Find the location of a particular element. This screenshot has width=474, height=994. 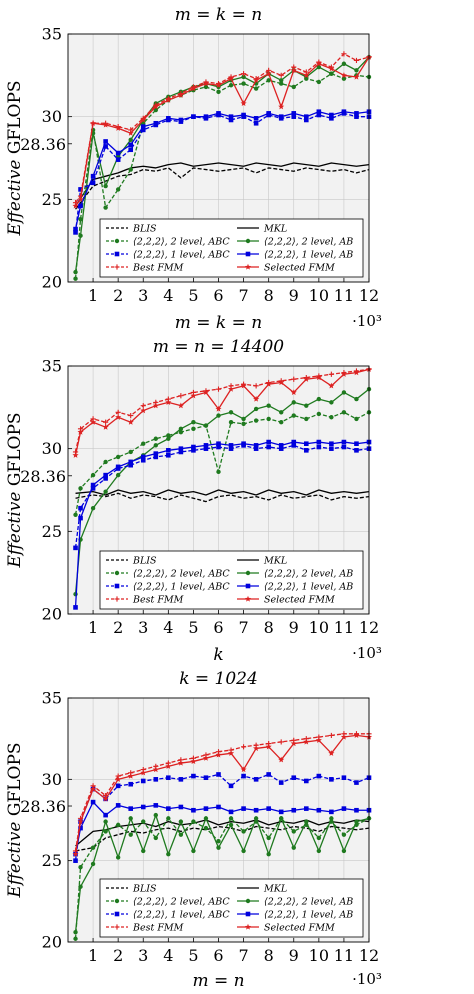

y-tick-label-extra: 28.36 is located at coordinates (43, 476).